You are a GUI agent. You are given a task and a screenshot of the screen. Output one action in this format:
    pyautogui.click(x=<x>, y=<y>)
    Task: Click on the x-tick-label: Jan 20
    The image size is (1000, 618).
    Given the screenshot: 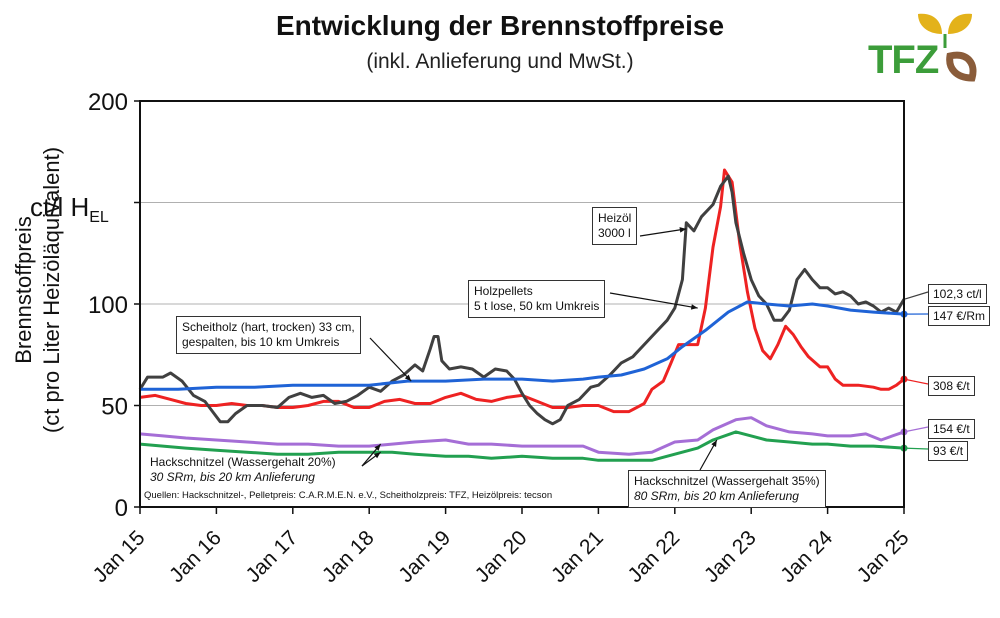 What is the action you would take?
    pyautogui.click(x=501, y=556)
    